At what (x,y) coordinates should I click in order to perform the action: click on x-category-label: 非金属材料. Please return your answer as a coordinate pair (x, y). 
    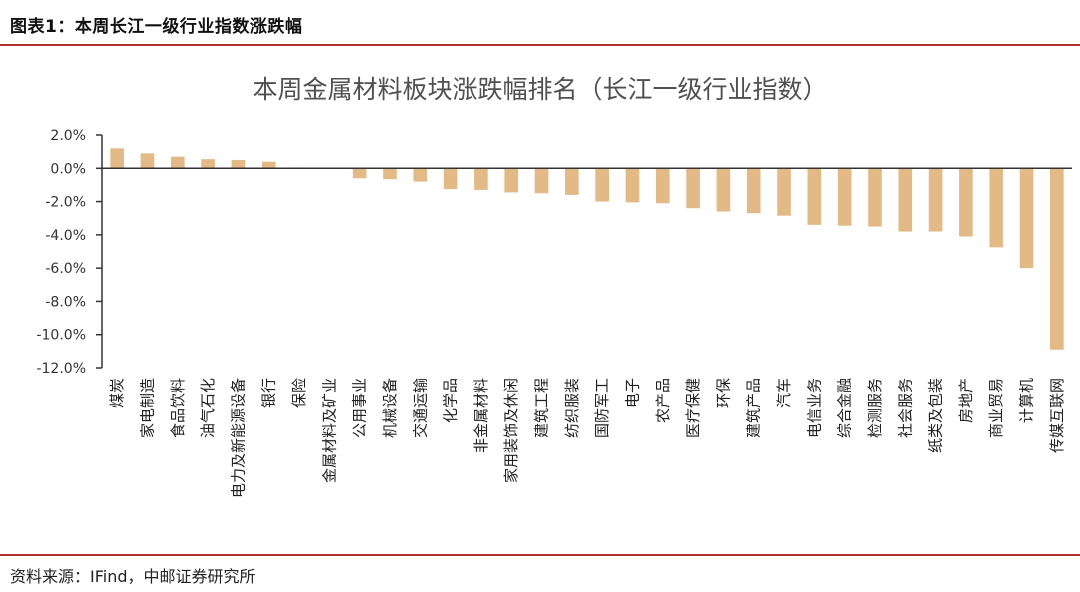
    Looking at the image, I should click on (481, 415).